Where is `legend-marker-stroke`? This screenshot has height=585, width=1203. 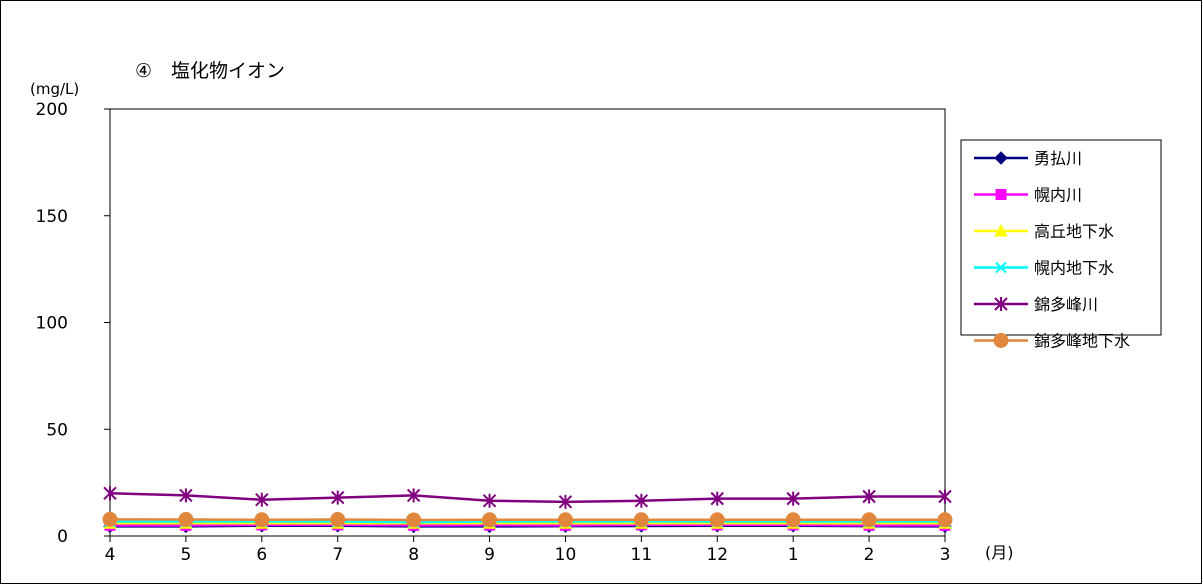
legend-marker-stroke is located at coordinates (1001, 267).